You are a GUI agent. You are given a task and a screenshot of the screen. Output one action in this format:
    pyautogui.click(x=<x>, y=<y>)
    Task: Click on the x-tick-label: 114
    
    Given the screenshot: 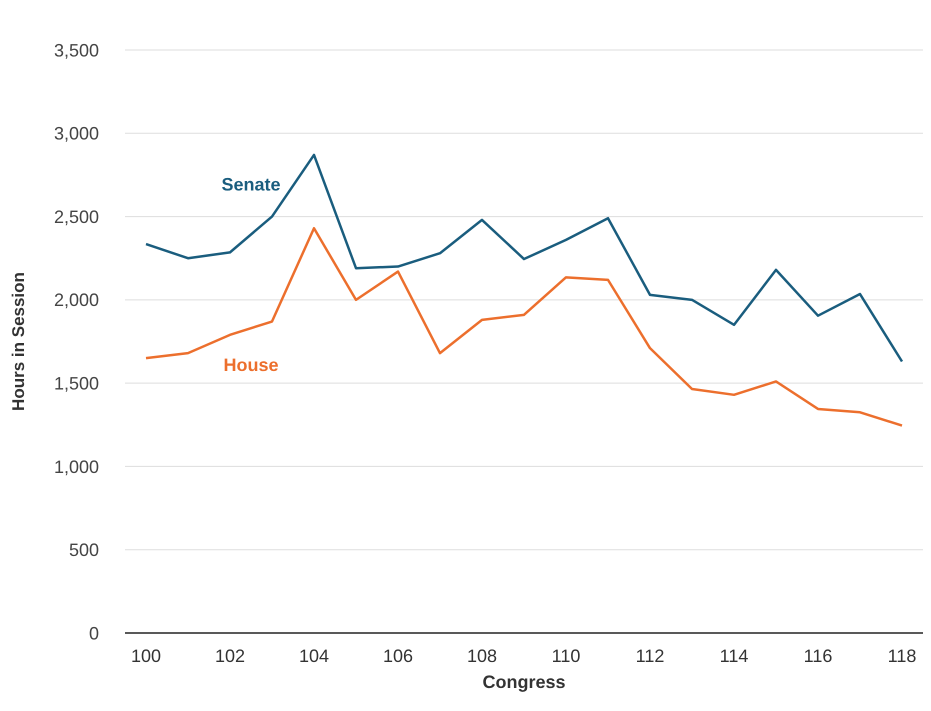 What is the action you would take?
    pyautogui.click(x=734, y=656)
    